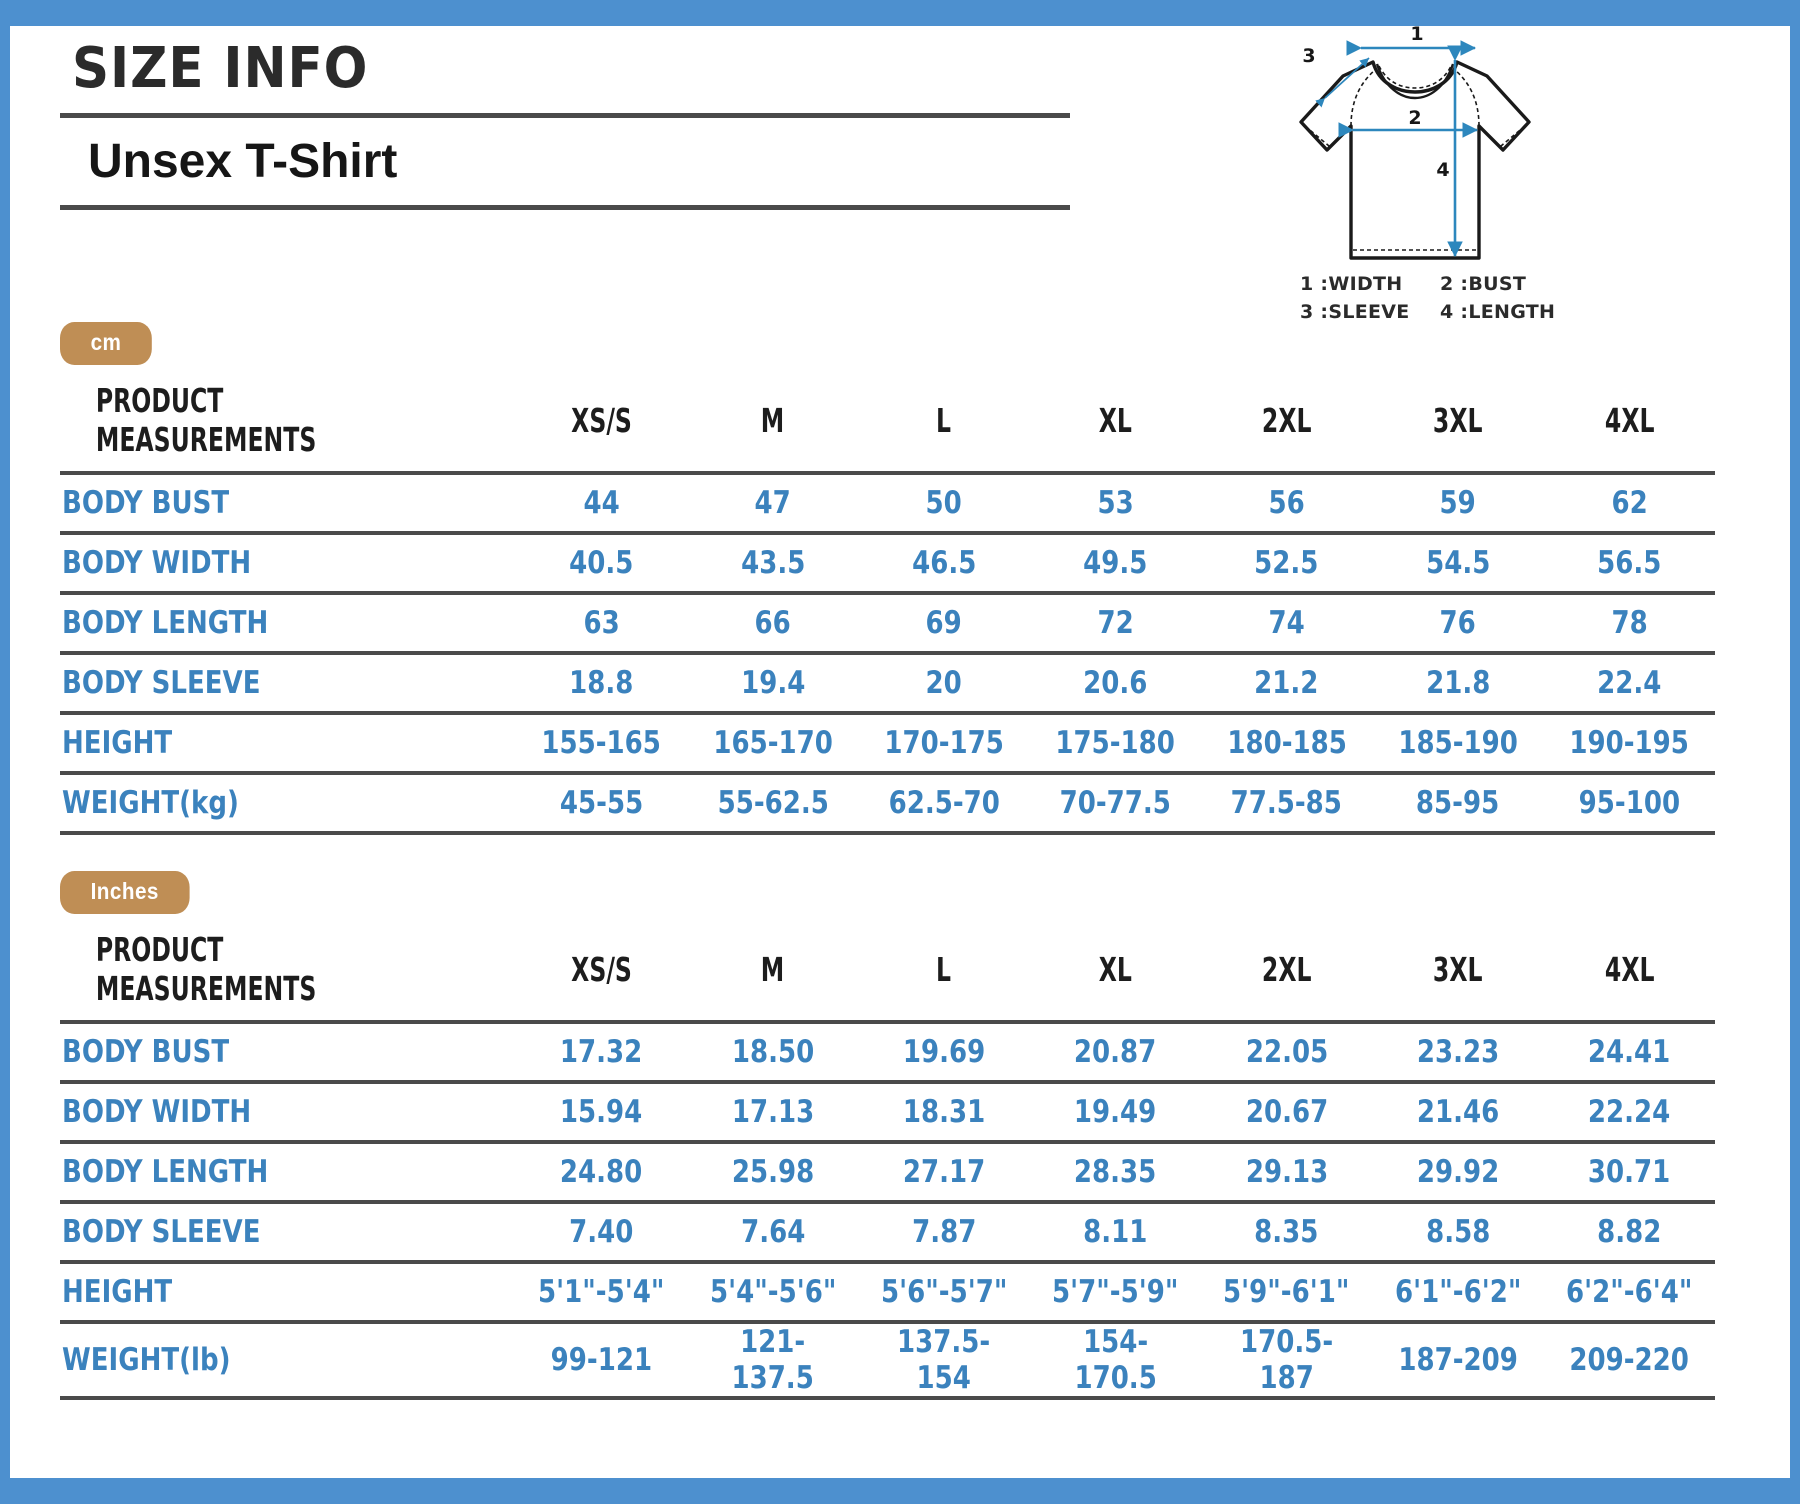 The width and height of the screenshot is (1800, 1504). I want to click on frame-left-bar, so click(5, 752).